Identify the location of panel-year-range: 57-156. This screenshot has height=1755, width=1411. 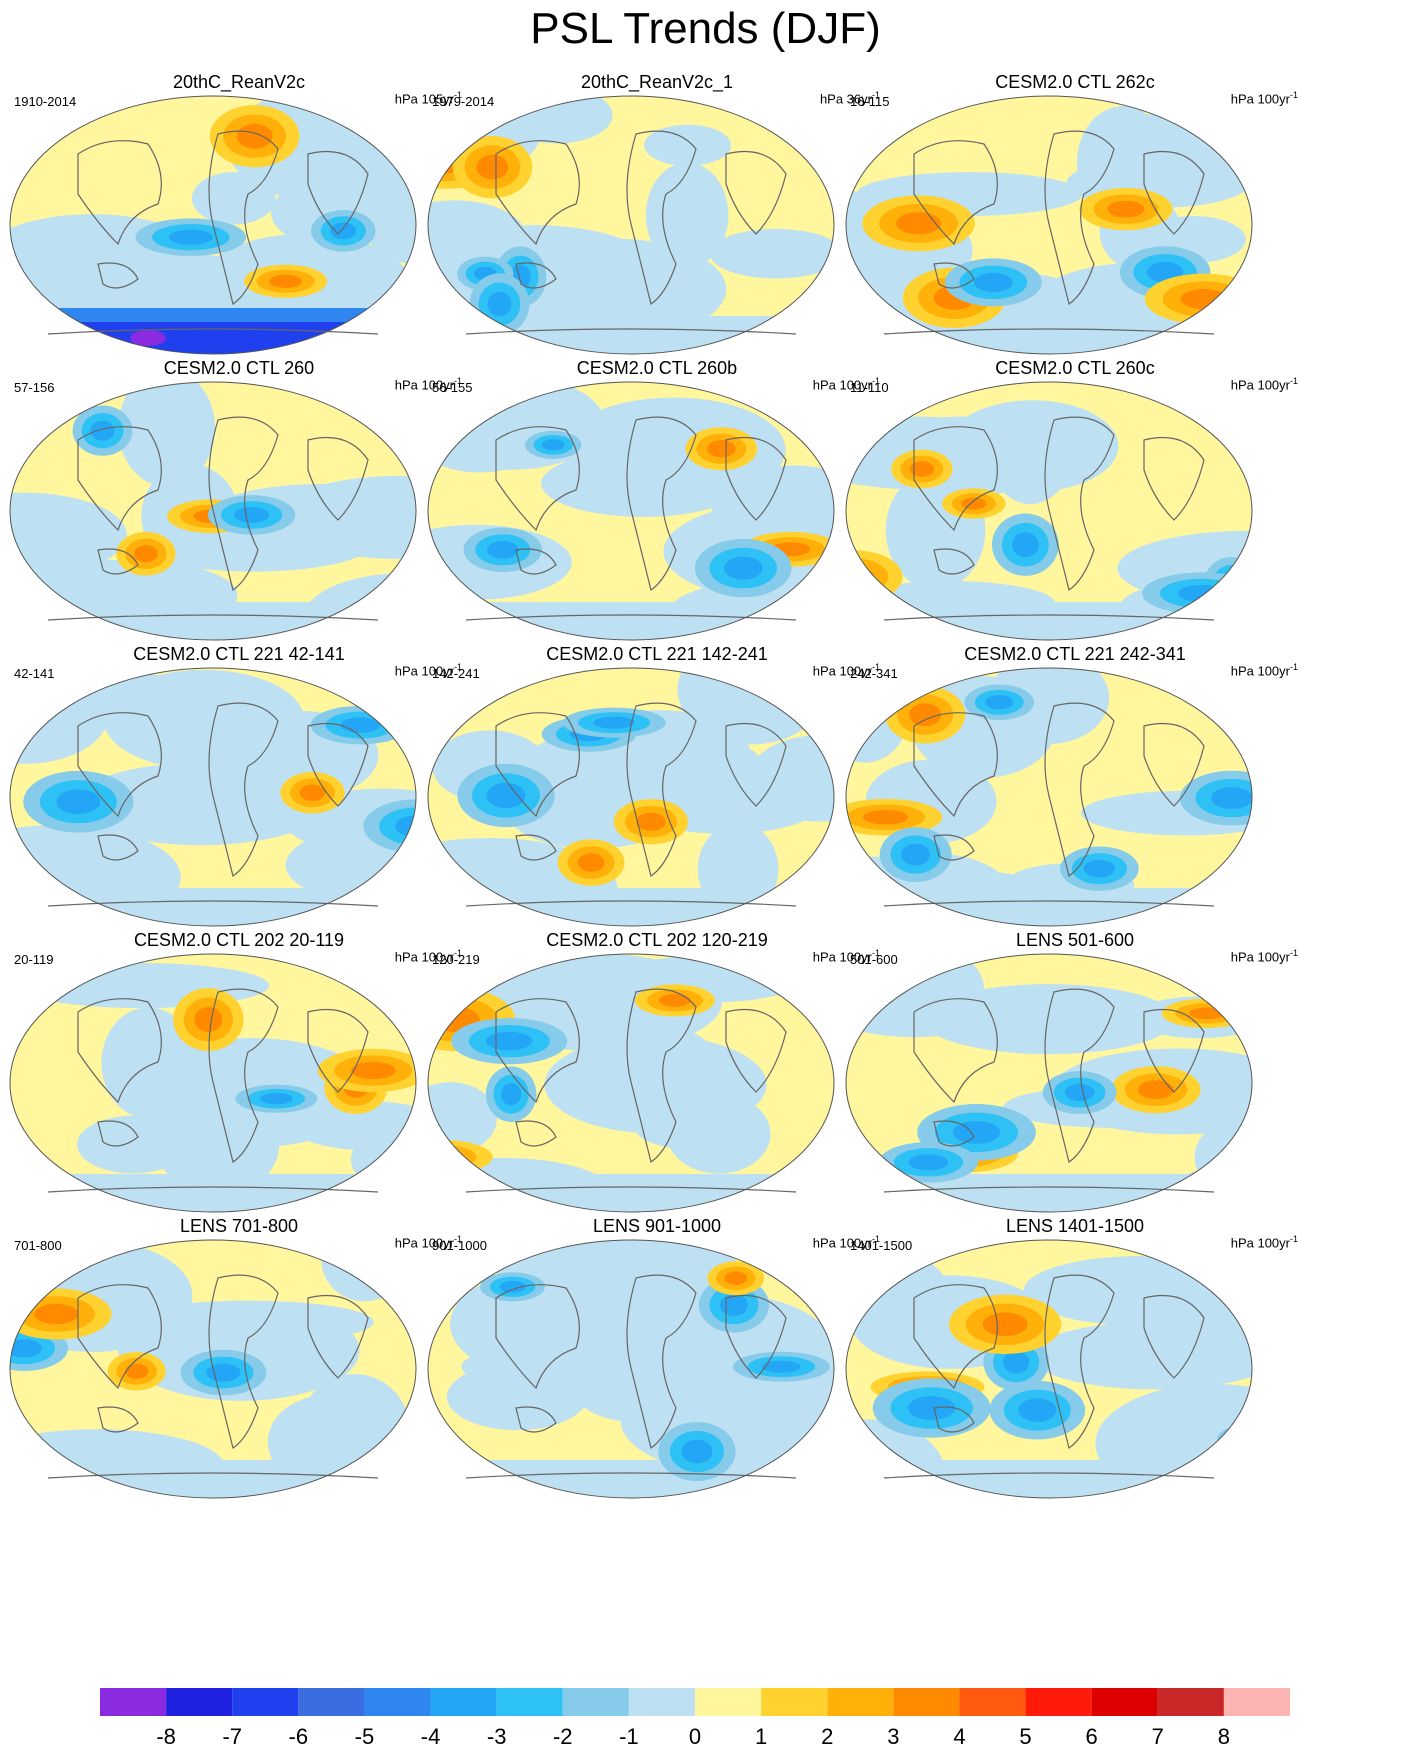
(34, 387).